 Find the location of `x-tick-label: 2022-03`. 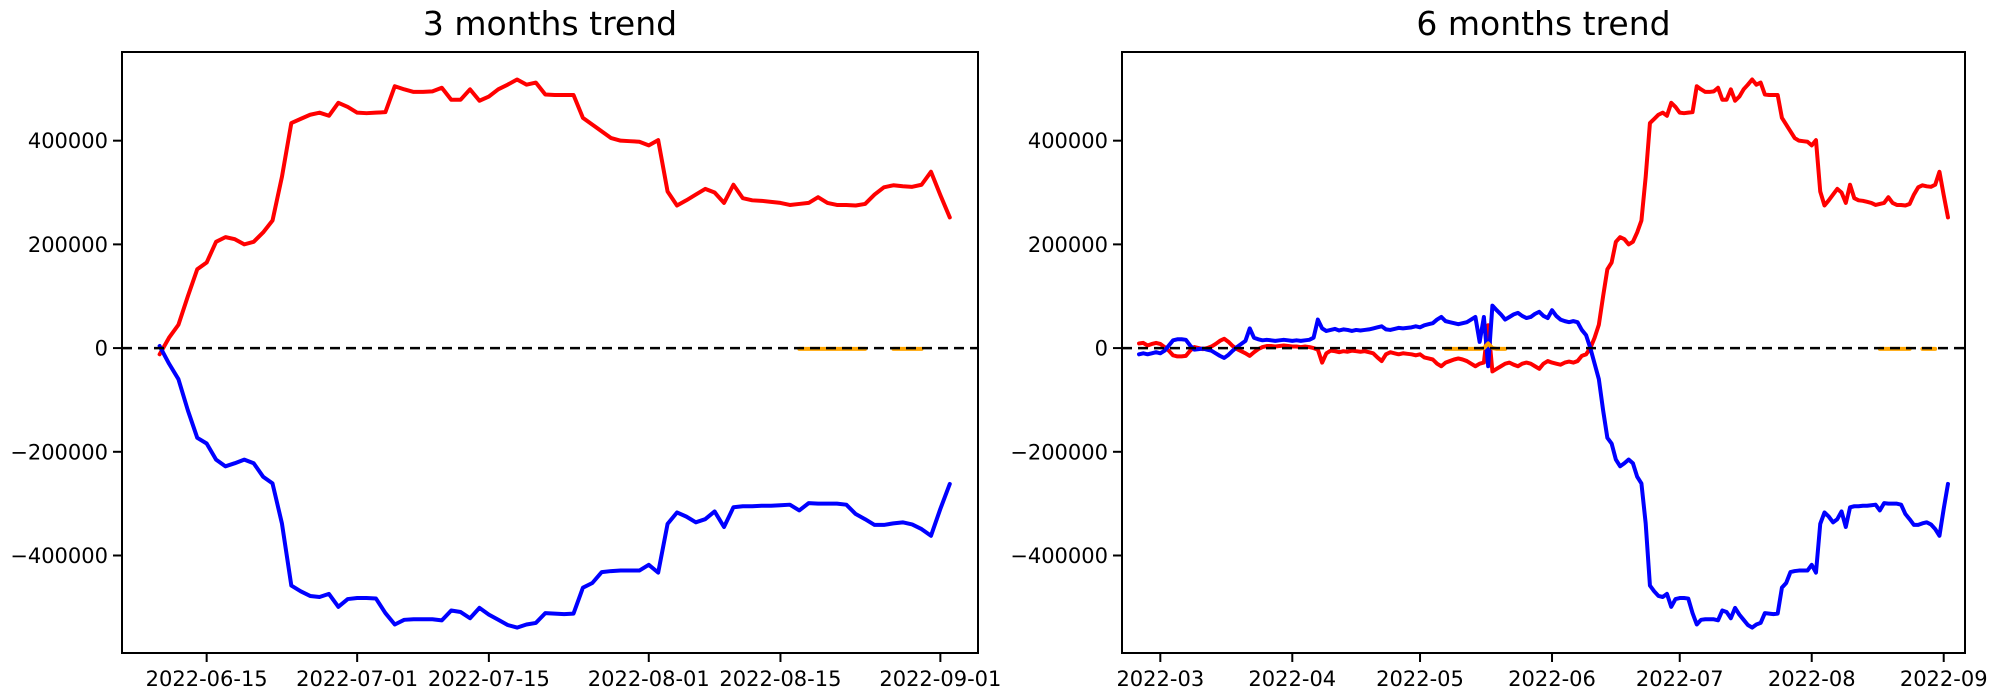

x-tick-label: 2022-03 is located at coordinates (1160, 679).